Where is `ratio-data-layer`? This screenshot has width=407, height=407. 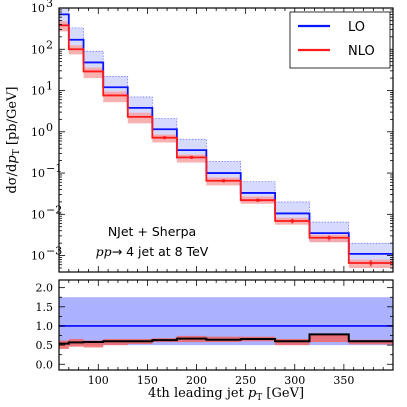
ratio-data-layer is located at coordinates (226, 323).